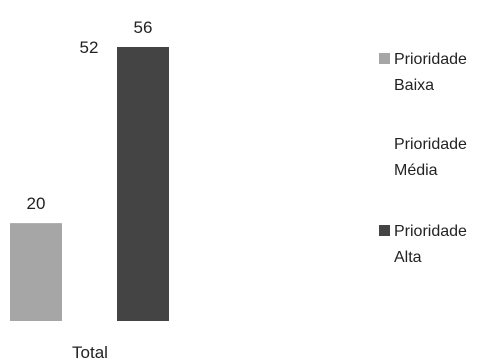  I want to click on x-tick-label-total: Total, so click(90, 352).